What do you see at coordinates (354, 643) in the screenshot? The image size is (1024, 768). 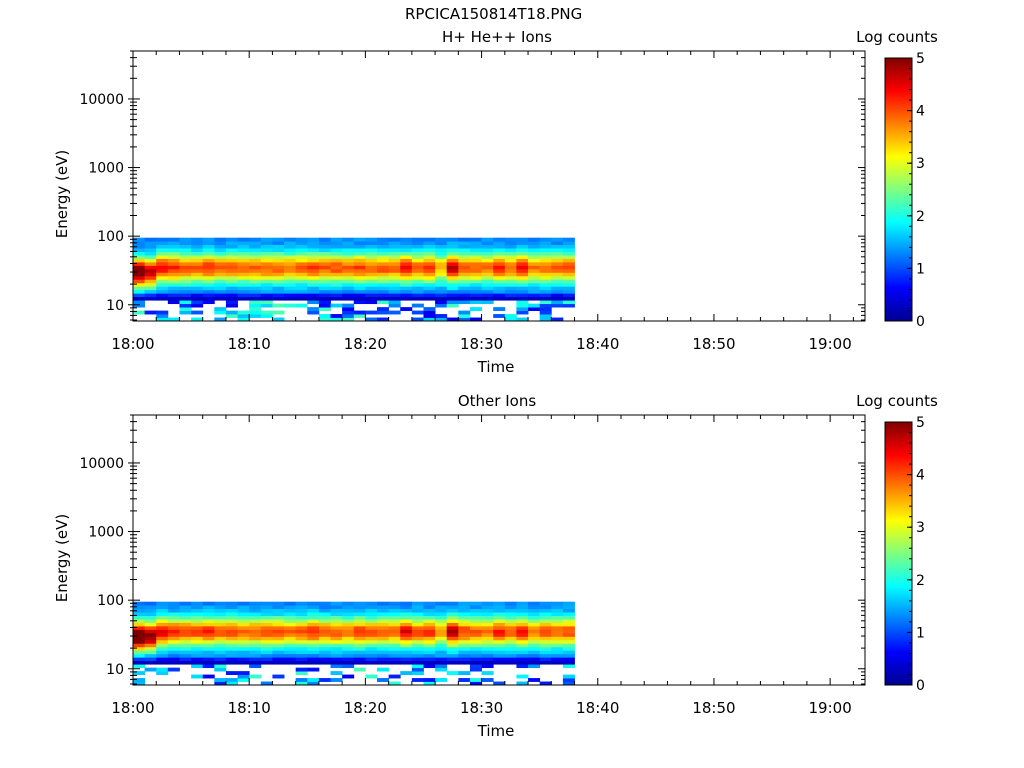 I see `heatmap-cells` at bounding box center [354, 643].